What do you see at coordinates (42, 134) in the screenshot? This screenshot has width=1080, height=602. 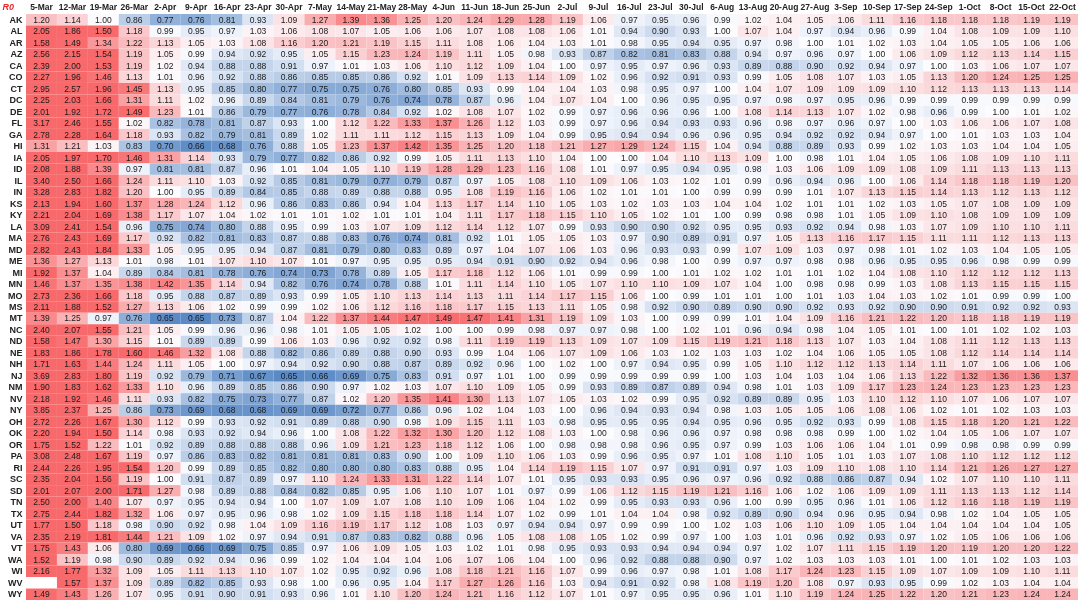 I see `data-label: 2.78` at bounding box center [42, 134].